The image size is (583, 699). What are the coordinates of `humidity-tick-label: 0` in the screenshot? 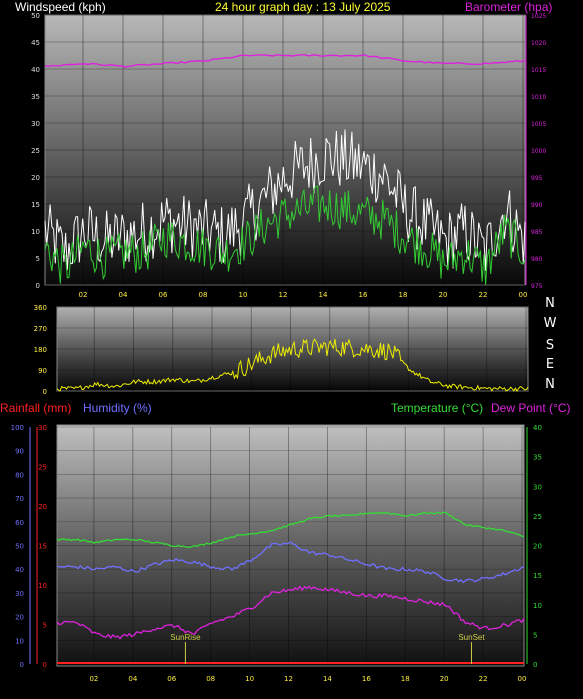 It's located at (22, 665).